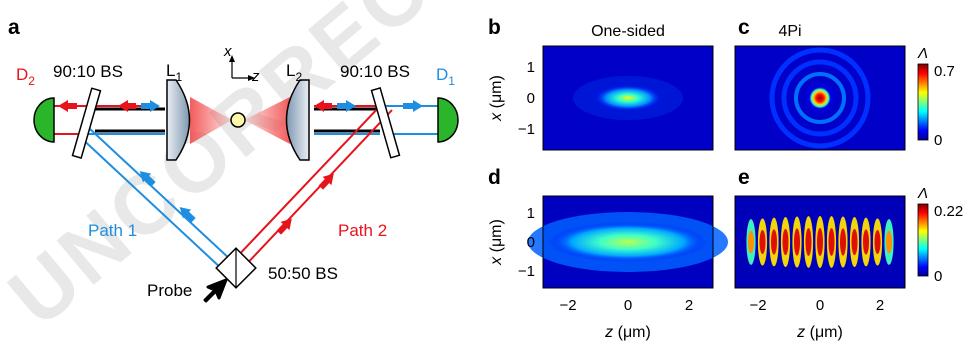  Describe the element at coordinates (496, 98) in the screenshot. I see `map-b-ylabel: x (μm)` at that location.